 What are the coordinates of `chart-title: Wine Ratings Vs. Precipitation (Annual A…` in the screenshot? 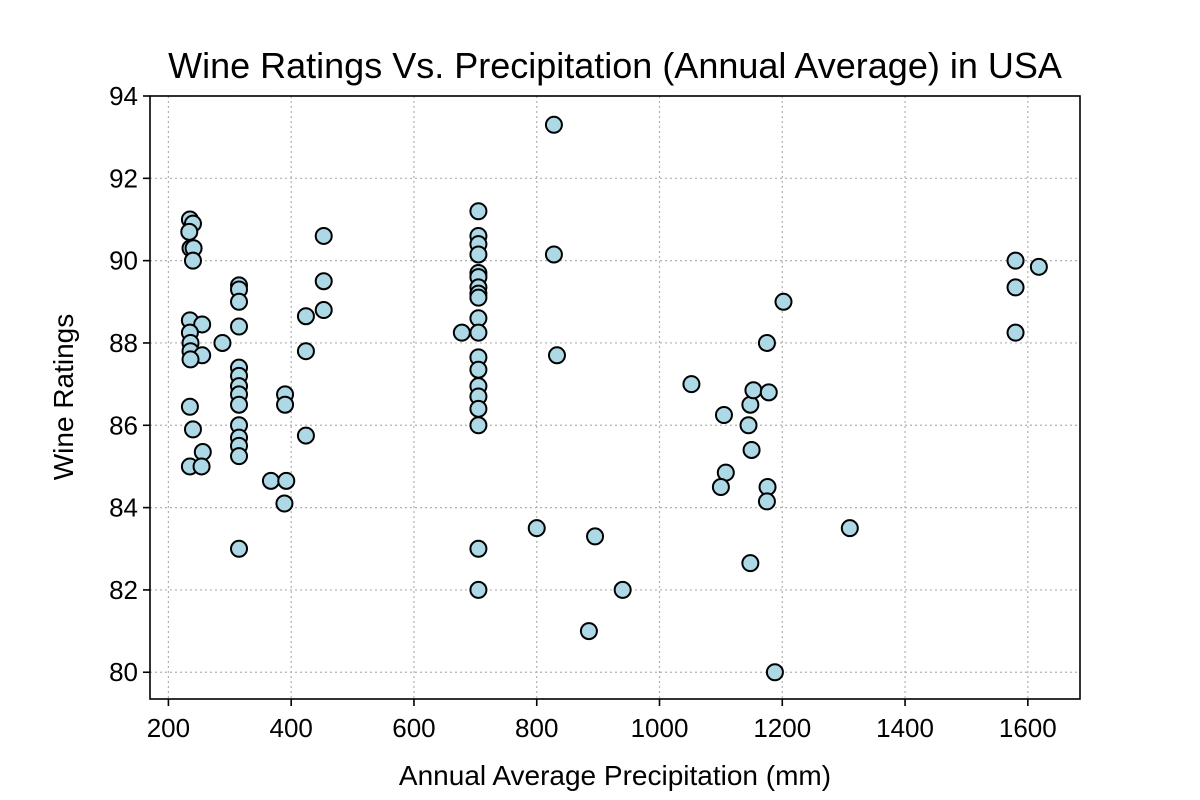 It's located at (615, 65).